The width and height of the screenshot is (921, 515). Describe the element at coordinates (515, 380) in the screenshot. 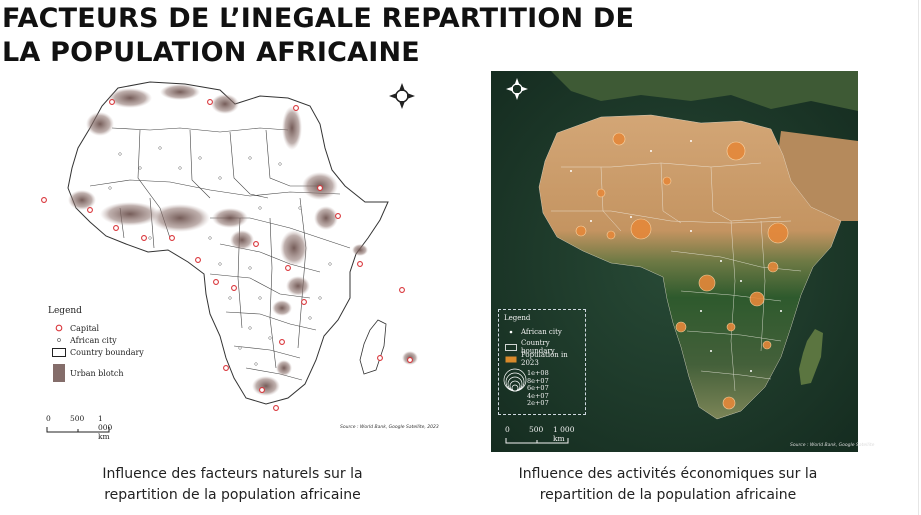

I see `bubble-size-key-icon` at that location.